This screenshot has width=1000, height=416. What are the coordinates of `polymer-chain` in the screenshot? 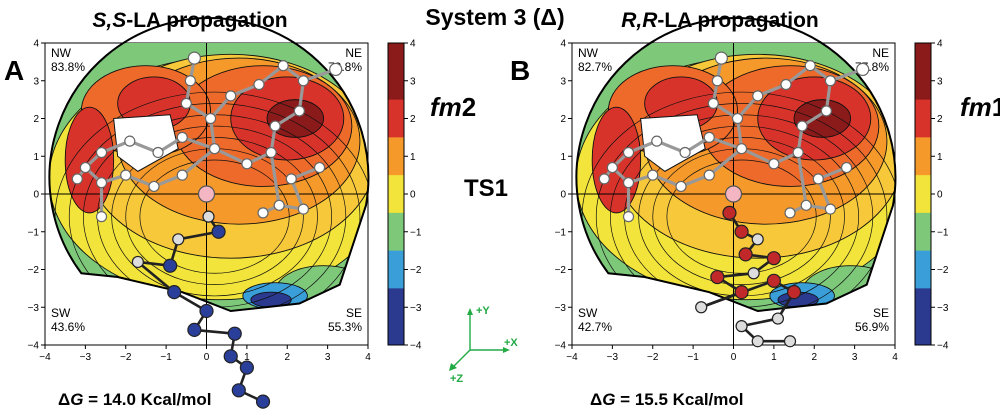 It's located at (748, 276).